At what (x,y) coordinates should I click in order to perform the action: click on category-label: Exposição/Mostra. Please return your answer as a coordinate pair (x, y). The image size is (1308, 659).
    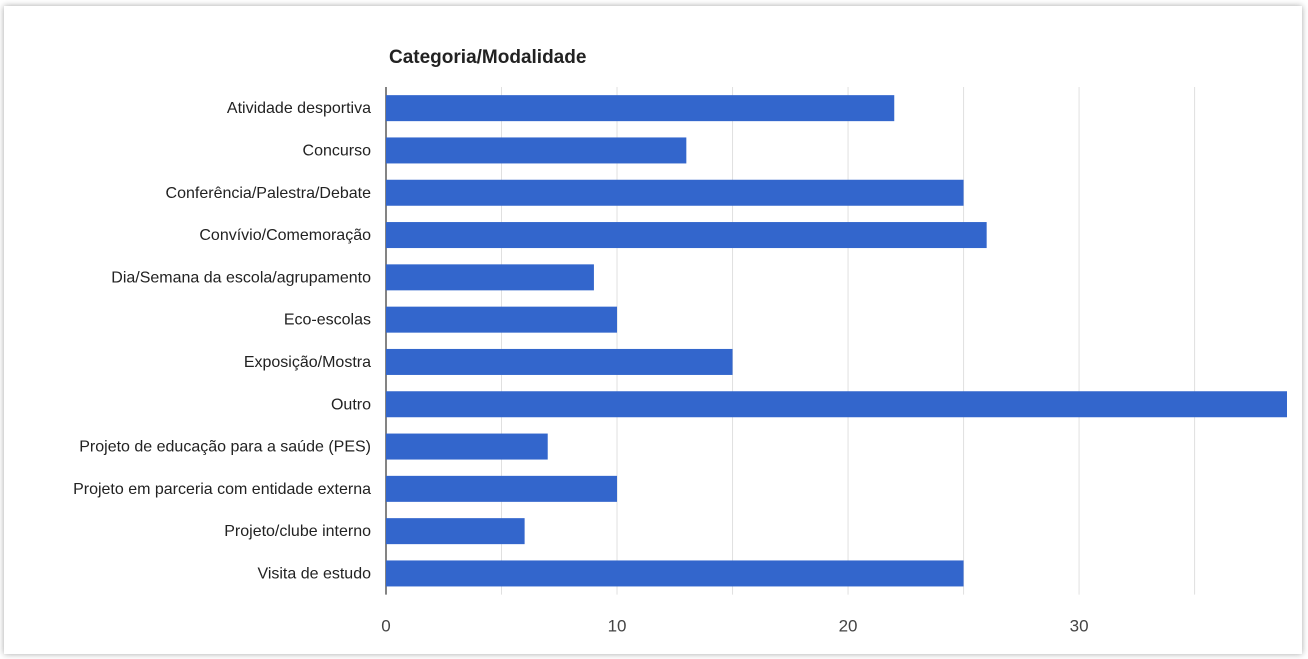
    Looking at the image, I should click on (307, 362).